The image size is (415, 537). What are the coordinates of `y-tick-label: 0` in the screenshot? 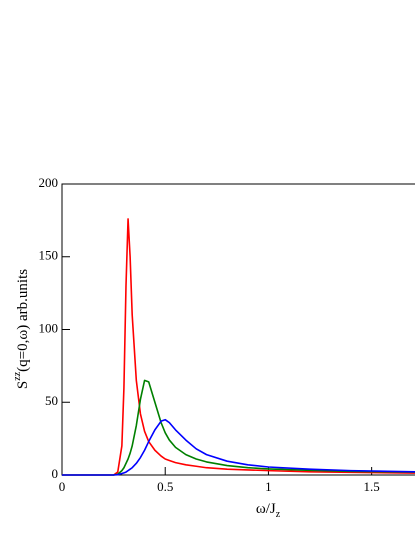 It's located at (55, 473).